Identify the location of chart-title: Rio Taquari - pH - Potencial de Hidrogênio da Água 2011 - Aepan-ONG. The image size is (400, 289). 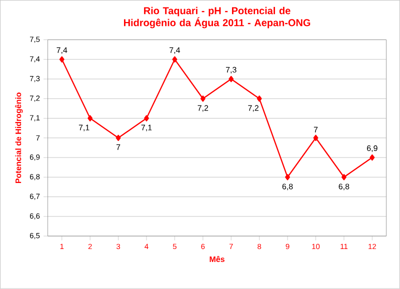
(217, 17).